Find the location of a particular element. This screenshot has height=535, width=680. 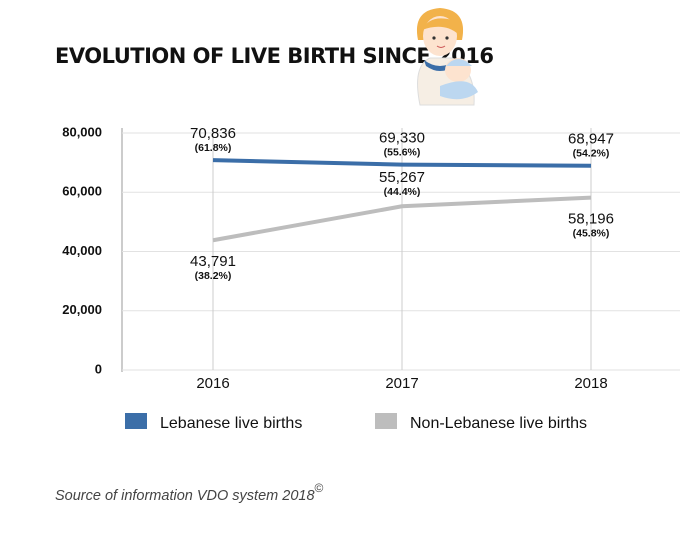

share-label: (61.8%) is located at coordinates (213, 148).